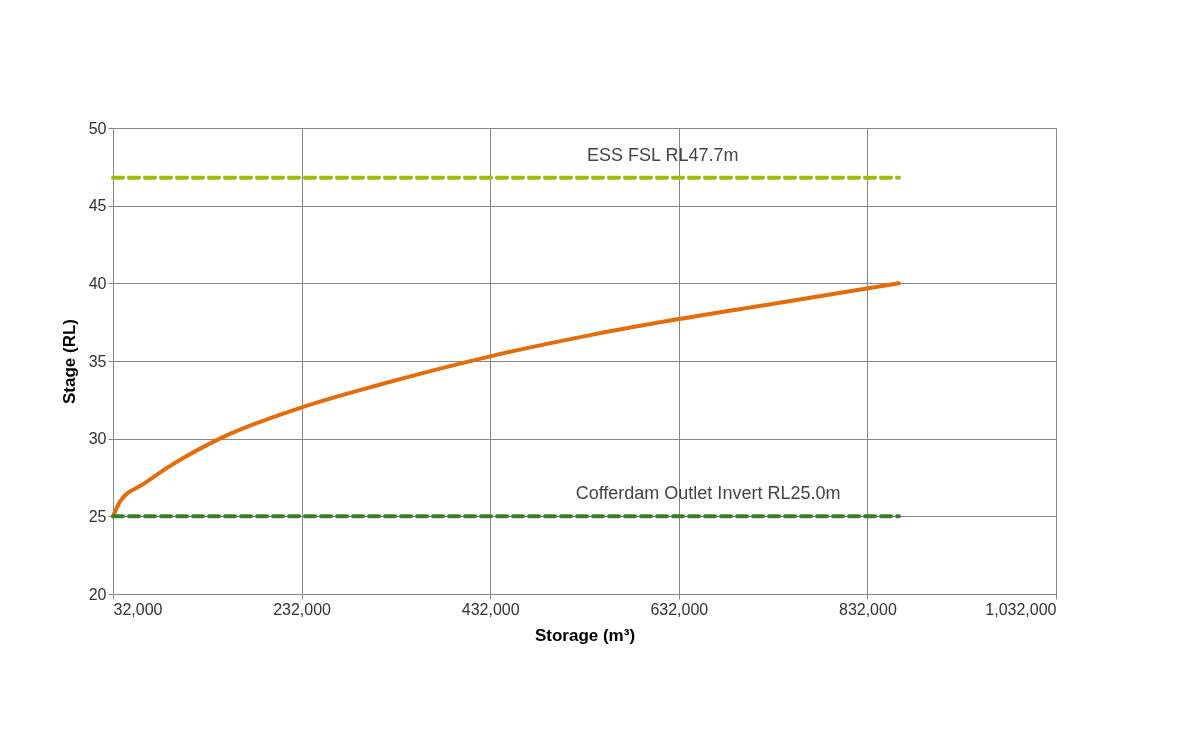  What do you see at coordinates (97, 439) in the screenshot?
I see `y-tick-label: 30` at bounding box center [97, 439].